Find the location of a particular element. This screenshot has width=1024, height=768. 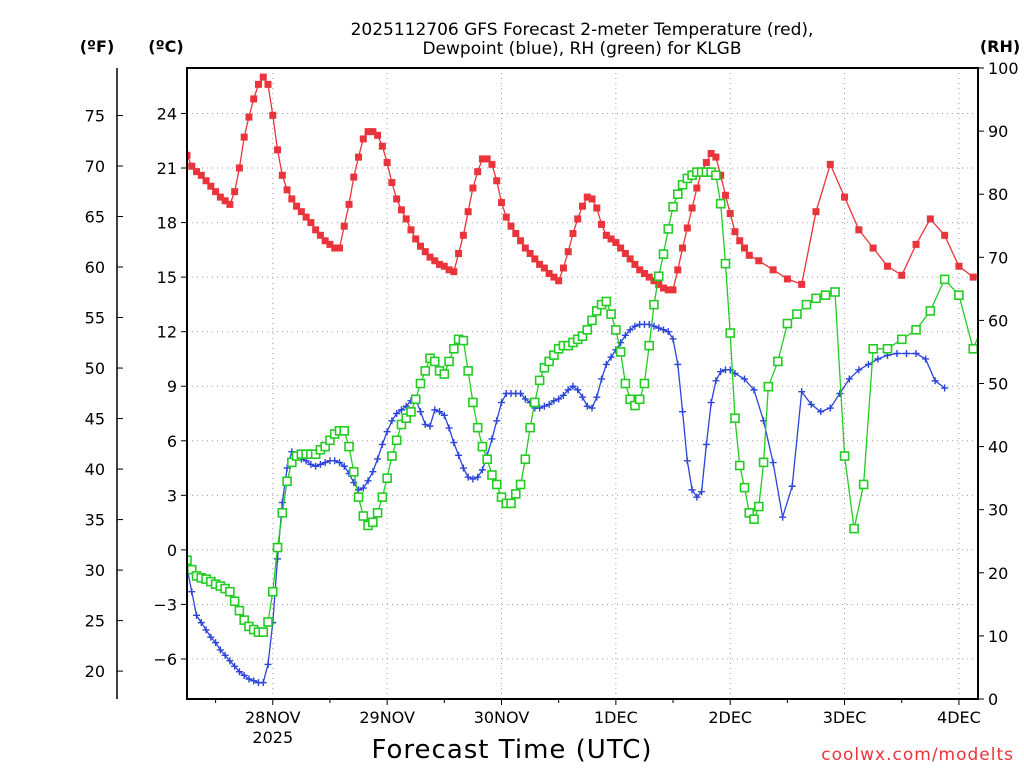

celsius-tick-label: 24 is located at coordinates (167, 113).